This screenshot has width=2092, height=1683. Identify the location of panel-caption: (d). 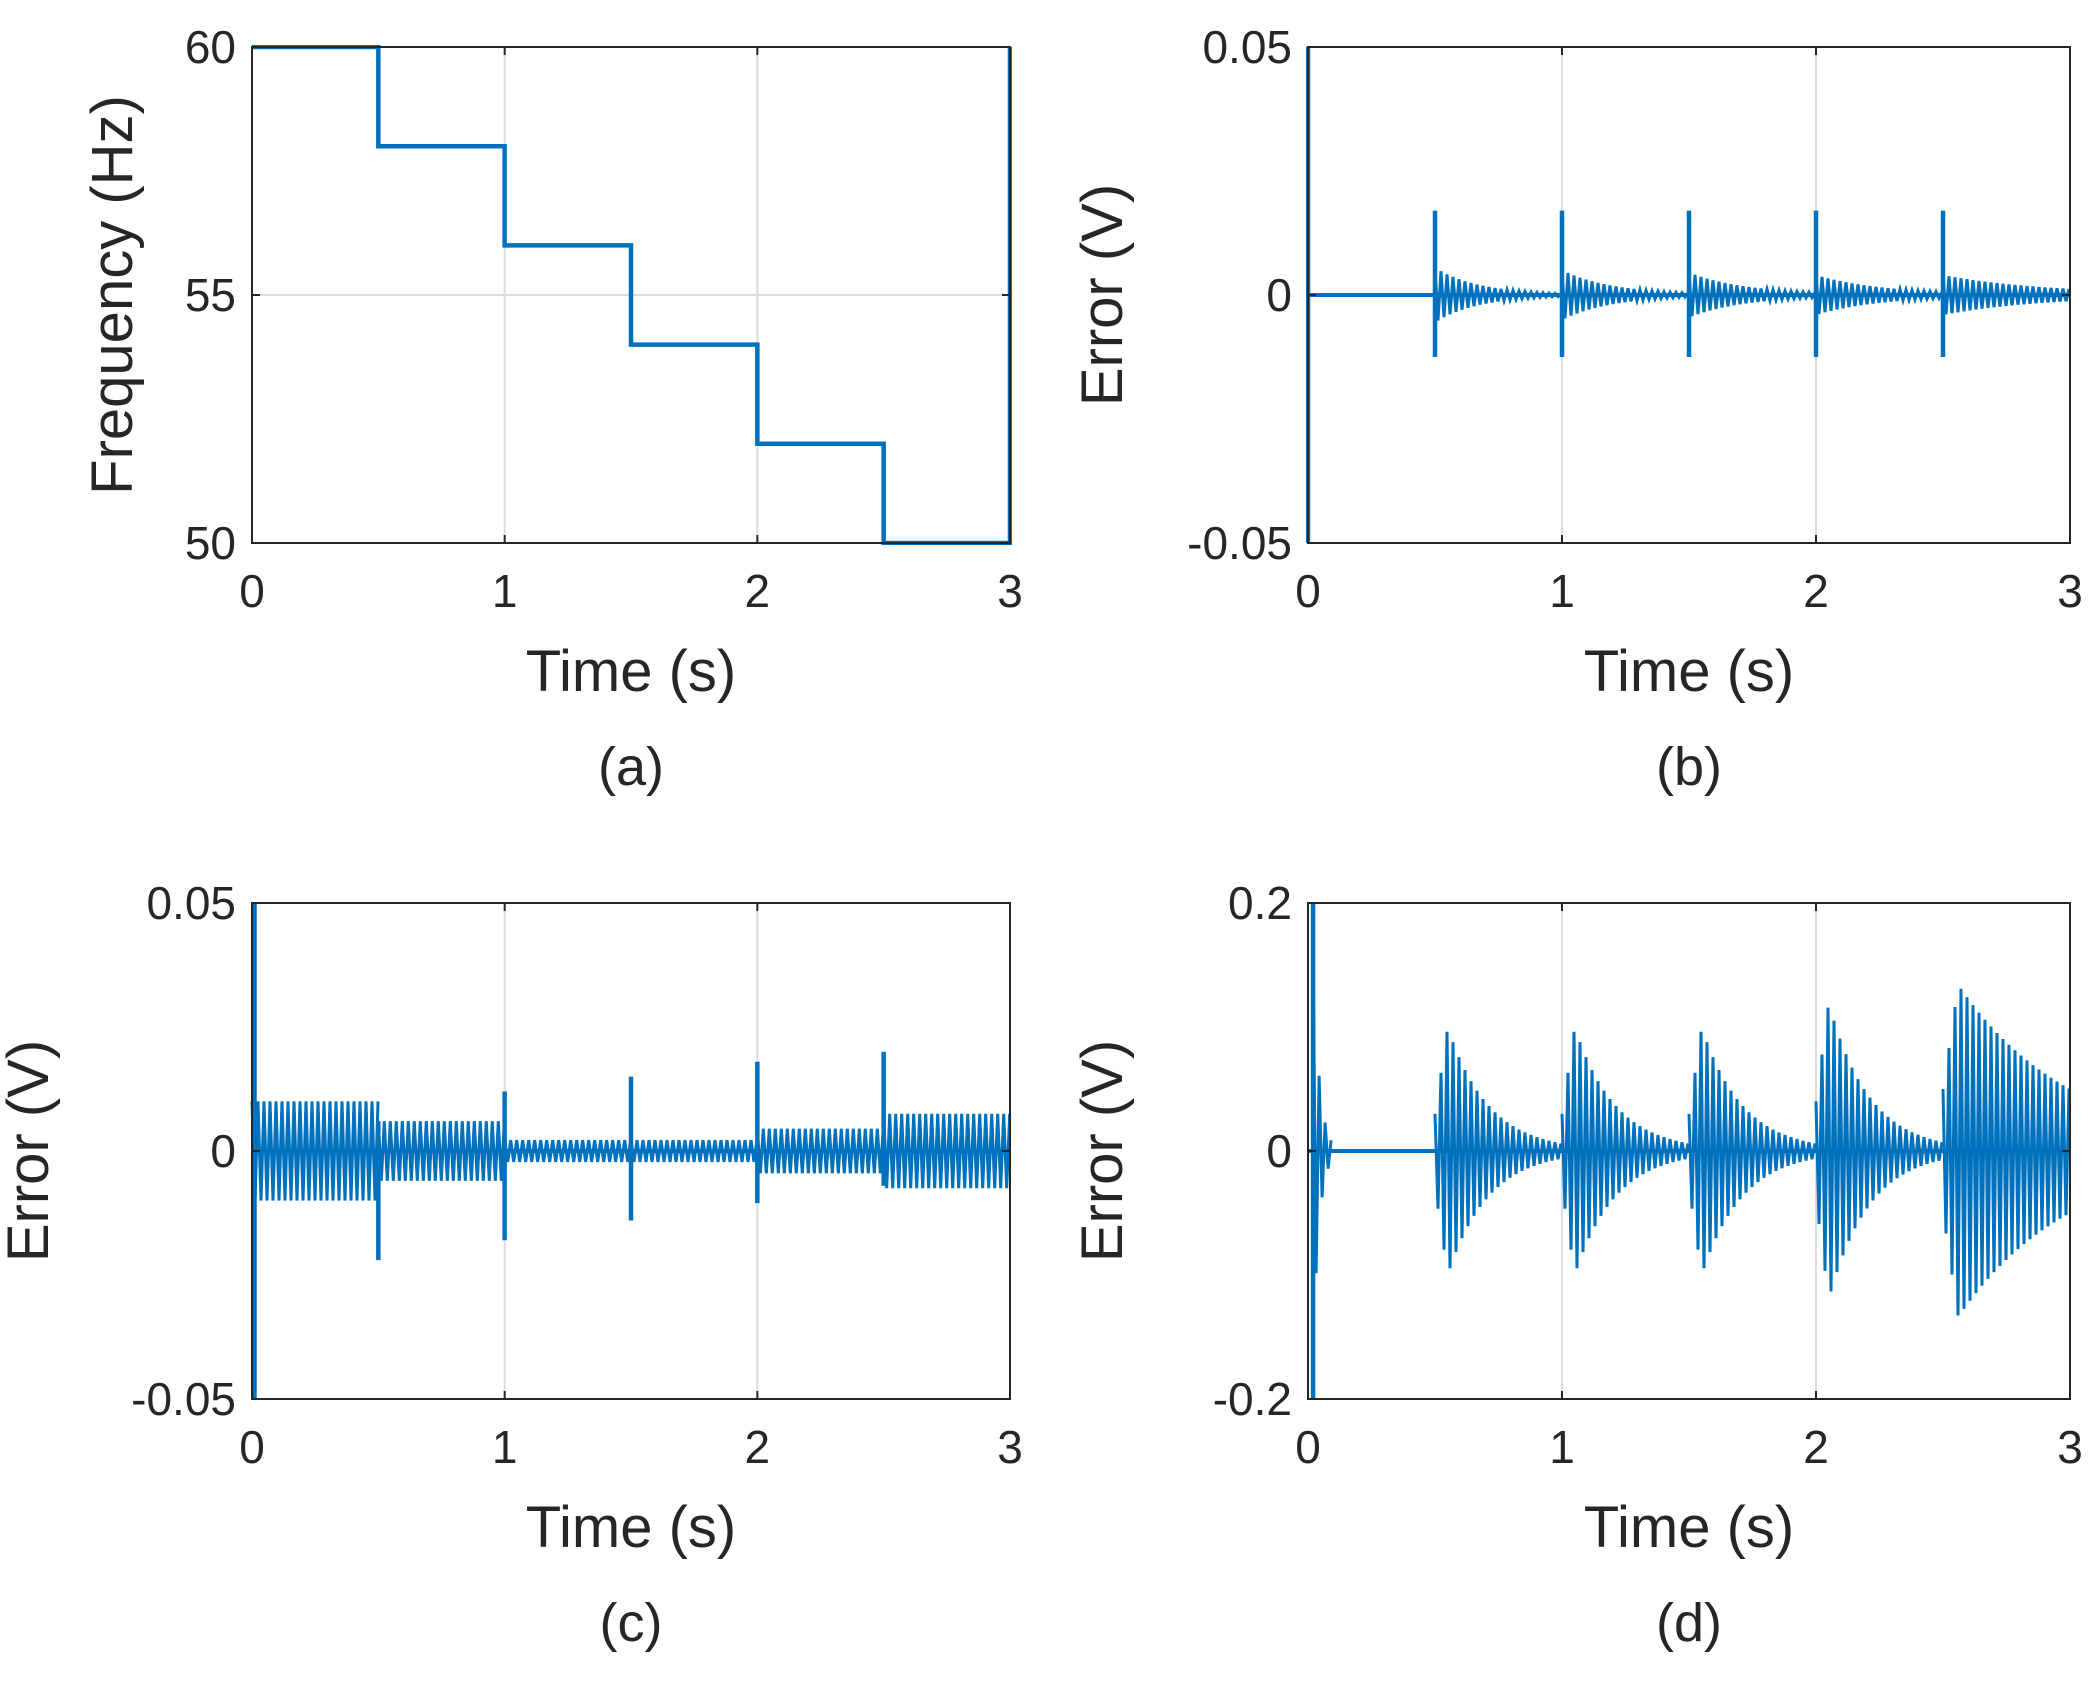
(1689, 1623).